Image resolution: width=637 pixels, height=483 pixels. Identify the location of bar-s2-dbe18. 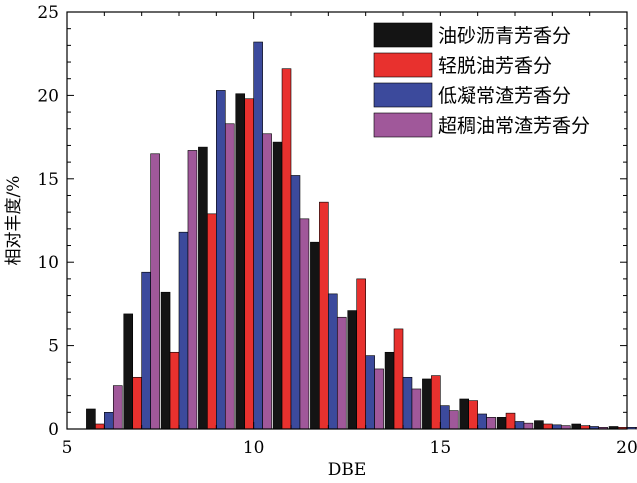
(557, 427).